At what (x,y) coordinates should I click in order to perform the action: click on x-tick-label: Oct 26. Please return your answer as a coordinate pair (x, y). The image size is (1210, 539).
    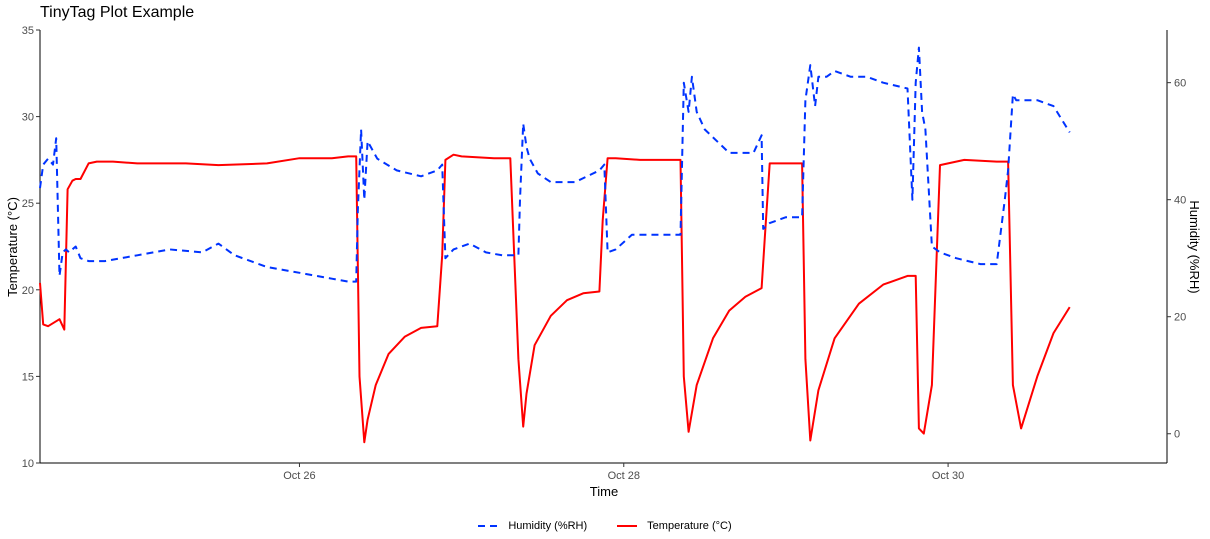
    Looking at the image, I should click on (299, 476).